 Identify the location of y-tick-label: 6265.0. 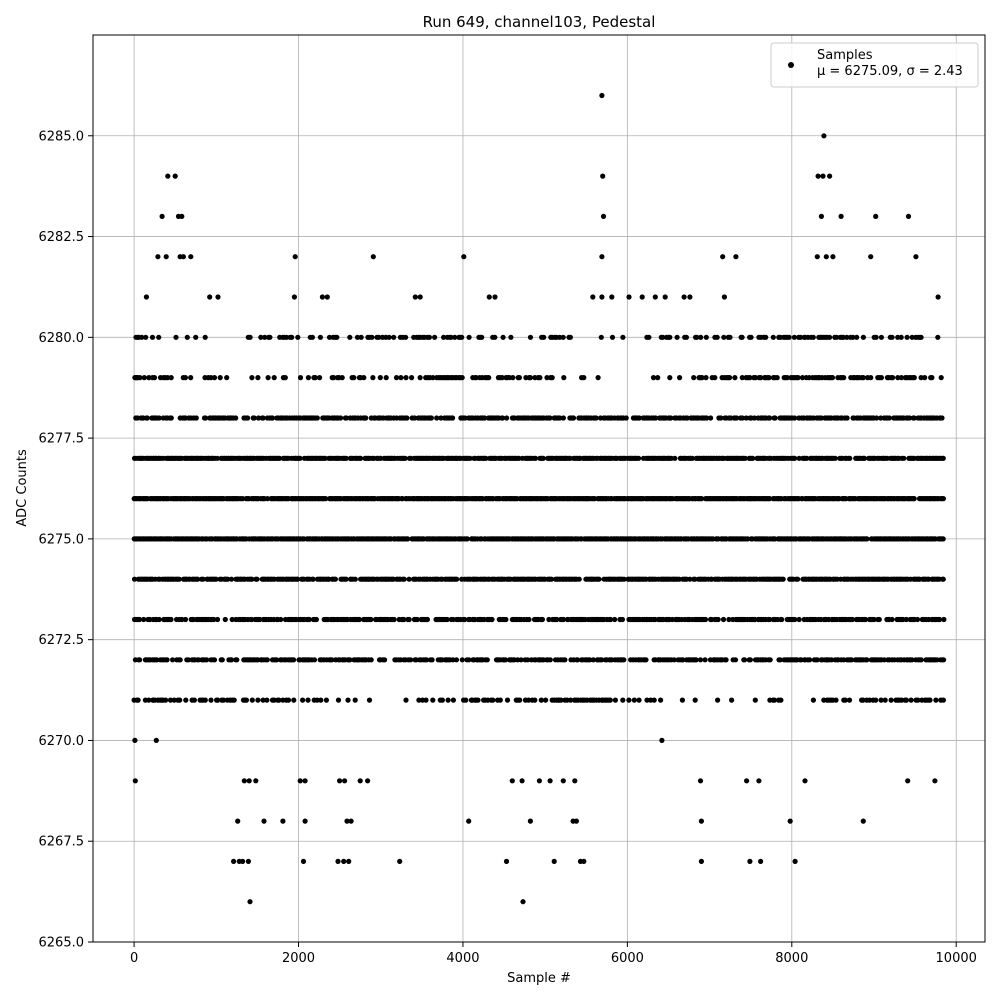
(62, 943).